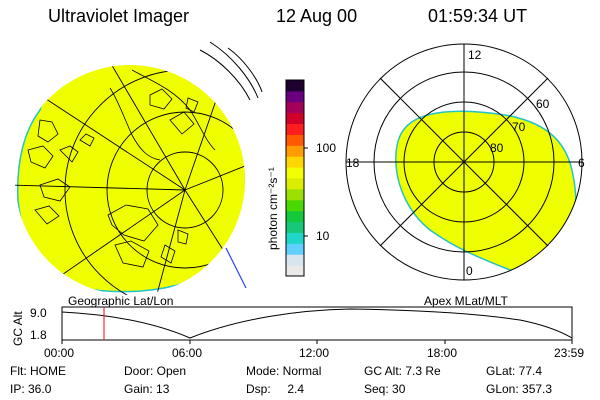 Image resolution: width=600 pixels, height=400 pixels. I want to click on date-label: 12 Aug 00, so click(317, 16).